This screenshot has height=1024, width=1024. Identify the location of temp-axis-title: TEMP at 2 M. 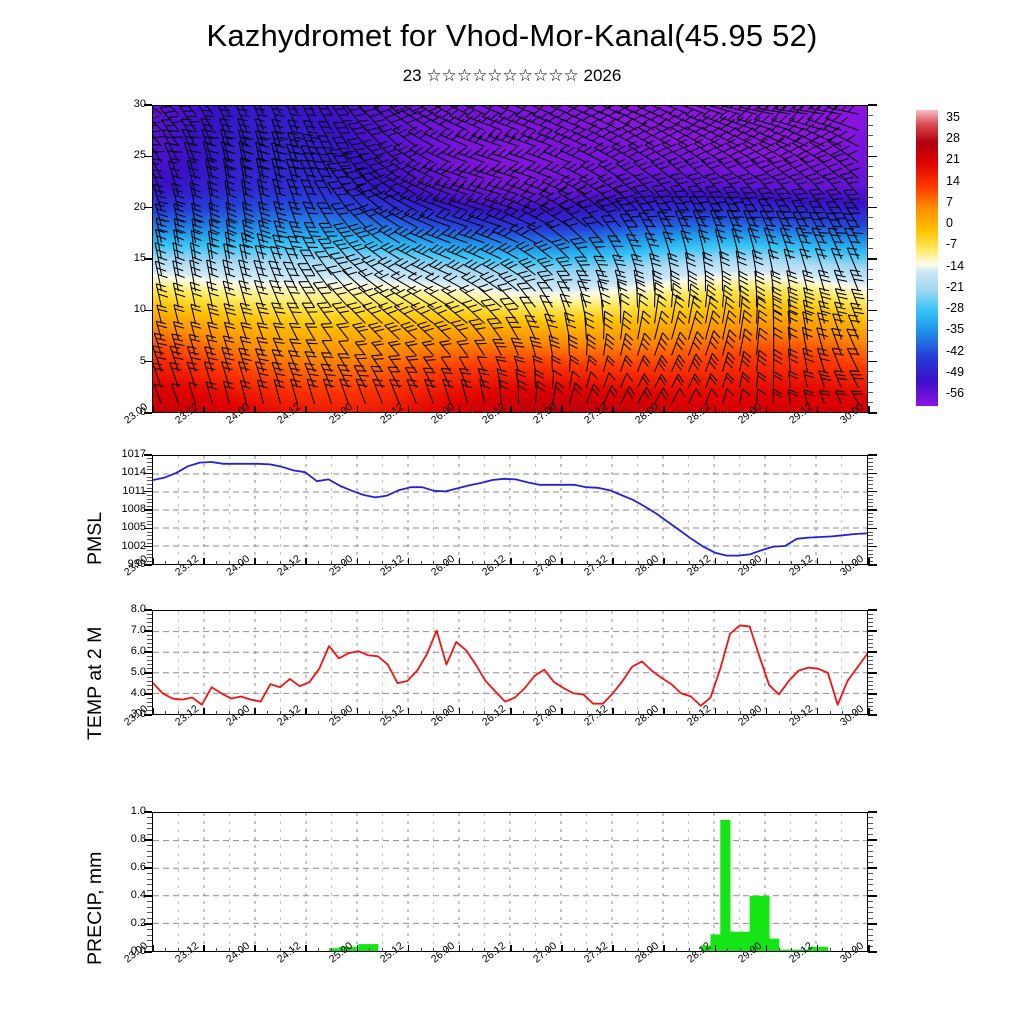
(95, 683).